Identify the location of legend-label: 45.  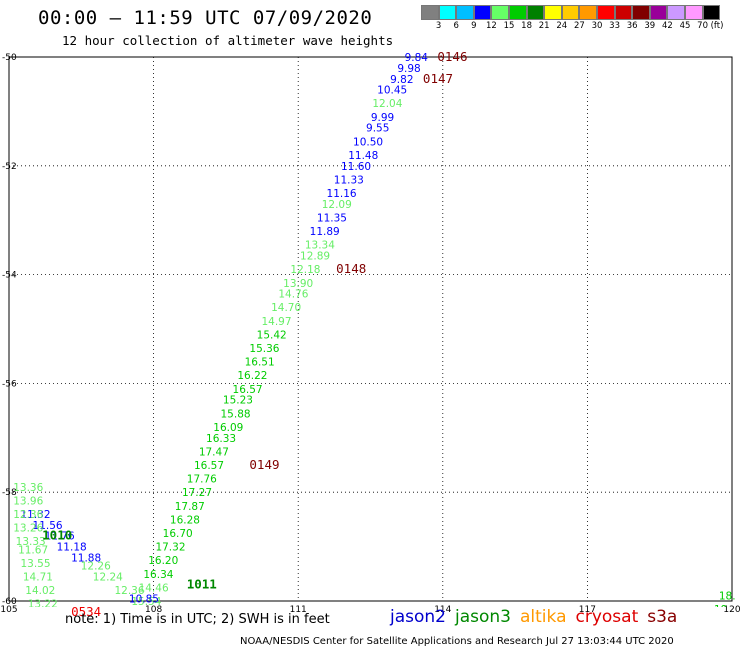
(685, 26).